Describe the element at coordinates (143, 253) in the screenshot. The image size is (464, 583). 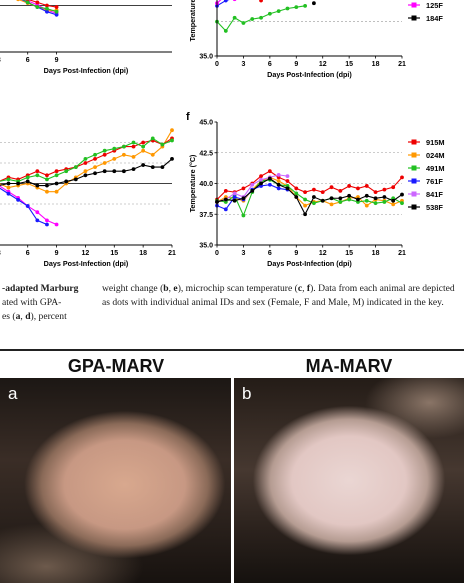
I see `chart-e-x-tick-label-5: 18` at that location.